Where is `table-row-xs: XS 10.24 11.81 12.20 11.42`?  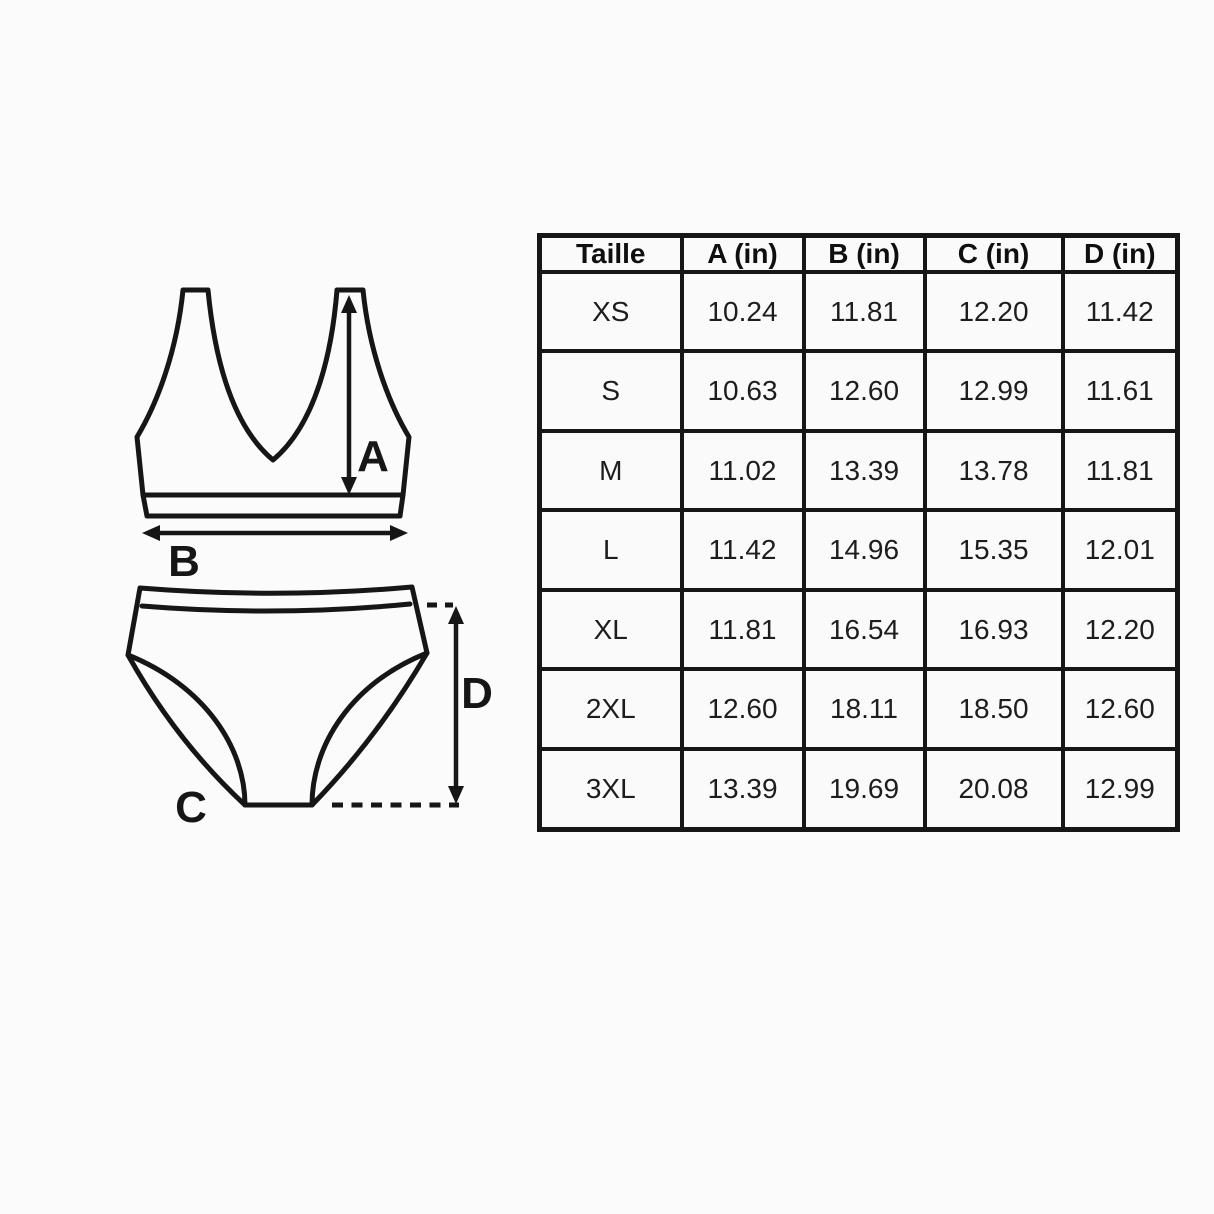 table-row-xs: XS 10.24 11.81 12.20 11.42 is located at coordinates (858, 311).